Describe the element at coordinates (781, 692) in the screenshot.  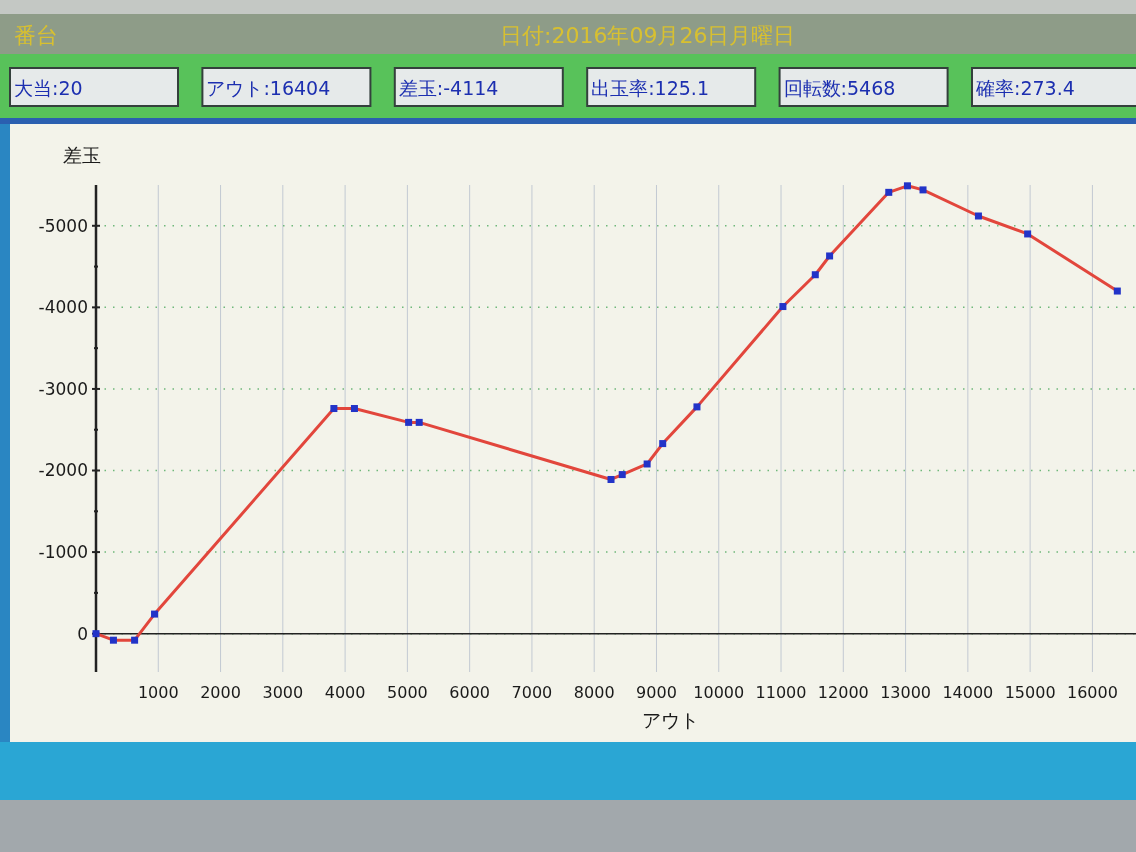
I see `x-tick-label: 11000` at that location.